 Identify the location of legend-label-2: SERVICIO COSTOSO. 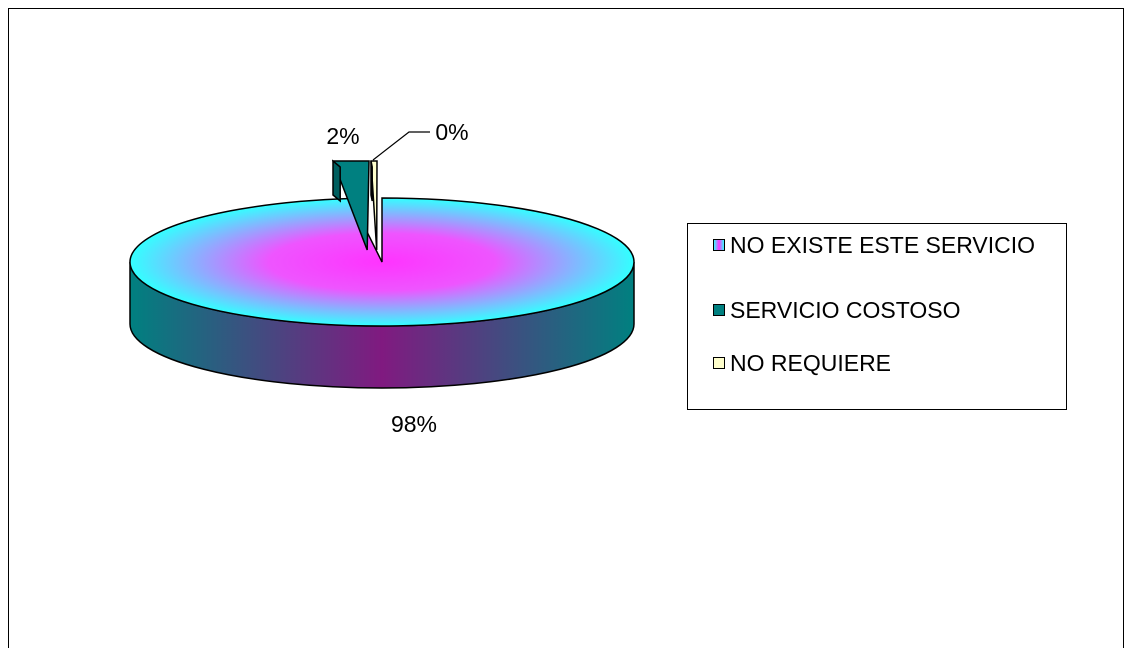
(845, 310).